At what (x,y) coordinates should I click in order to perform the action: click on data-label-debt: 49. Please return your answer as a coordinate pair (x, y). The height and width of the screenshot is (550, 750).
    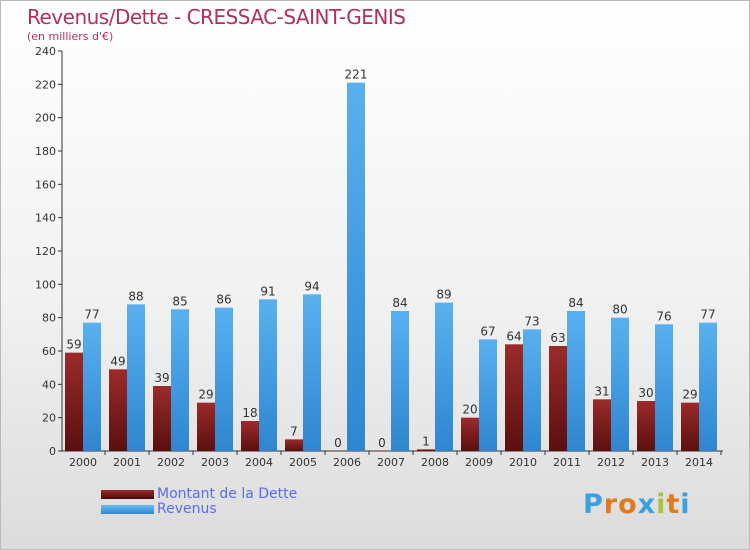
    Looking at the image, I should click on (117, 361).